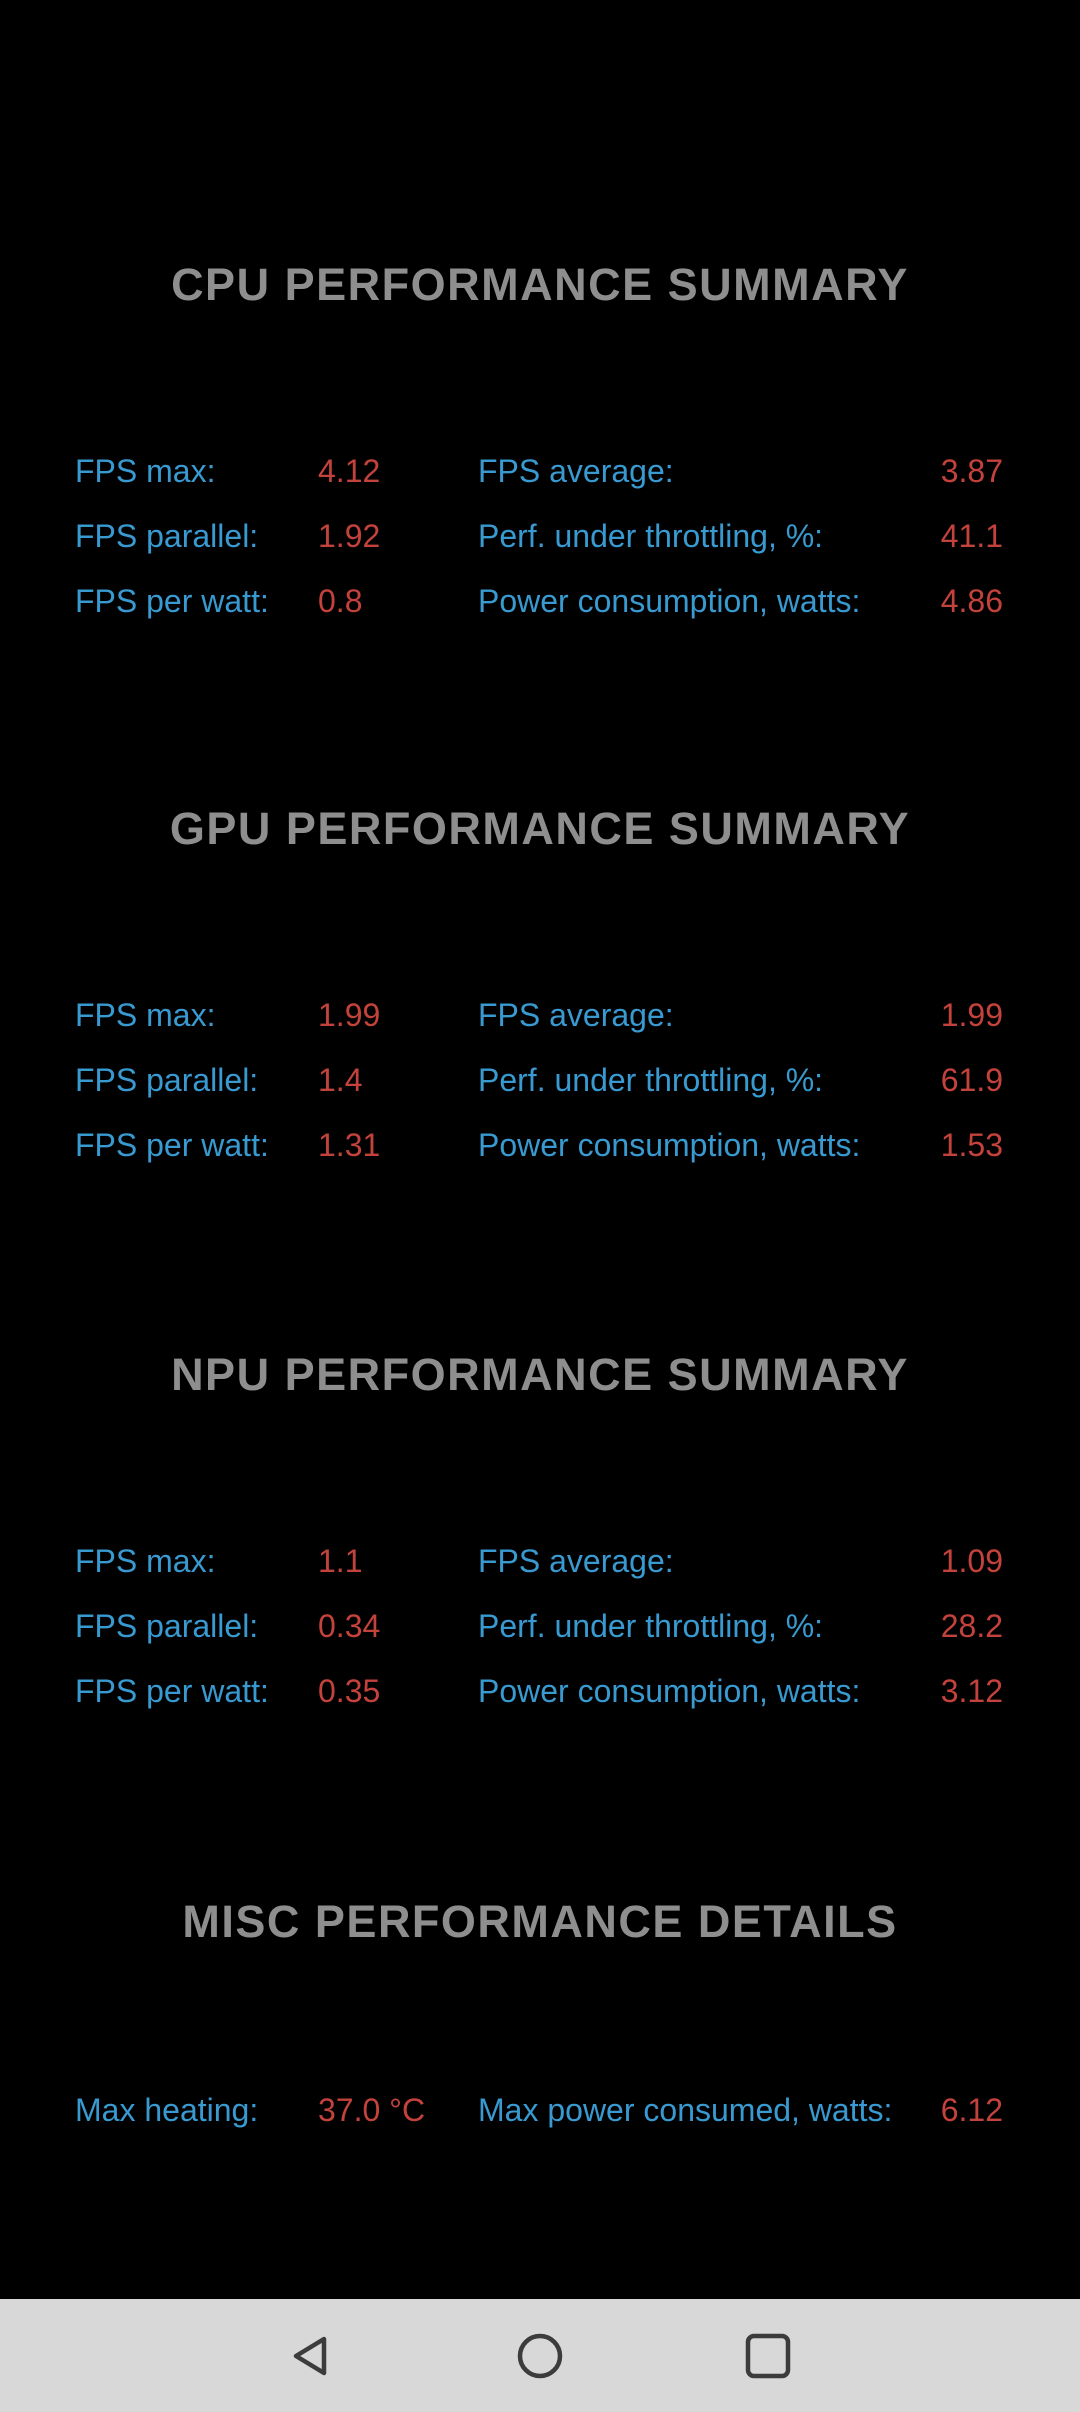 This screenshot has width=1080, height=2412. Describe the element at coordinates (971, 1560) in the screenshot. I see `metric-value: 1.09` at that location.